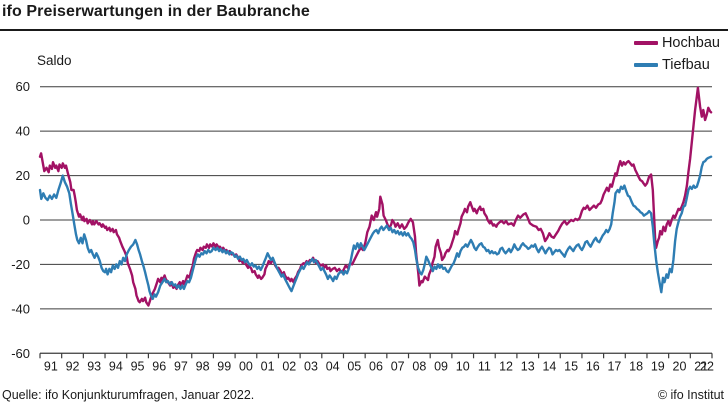 The width and height of the screenshot is (728, 410). I want to click on x-axis-tick-label: 07, so click(398, 366).